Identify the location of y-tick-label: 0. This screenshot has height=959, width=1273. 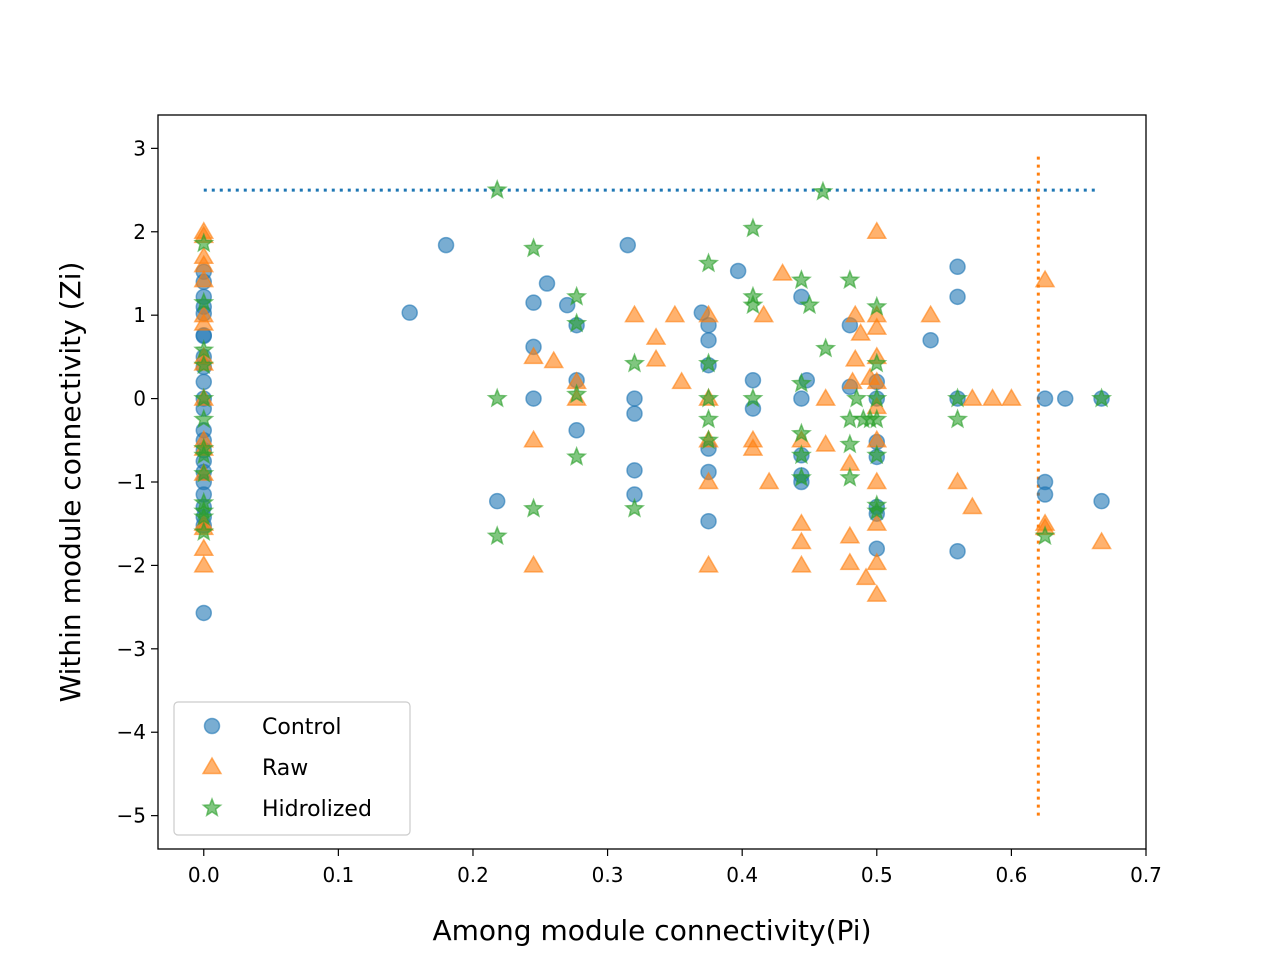
(139, 399).